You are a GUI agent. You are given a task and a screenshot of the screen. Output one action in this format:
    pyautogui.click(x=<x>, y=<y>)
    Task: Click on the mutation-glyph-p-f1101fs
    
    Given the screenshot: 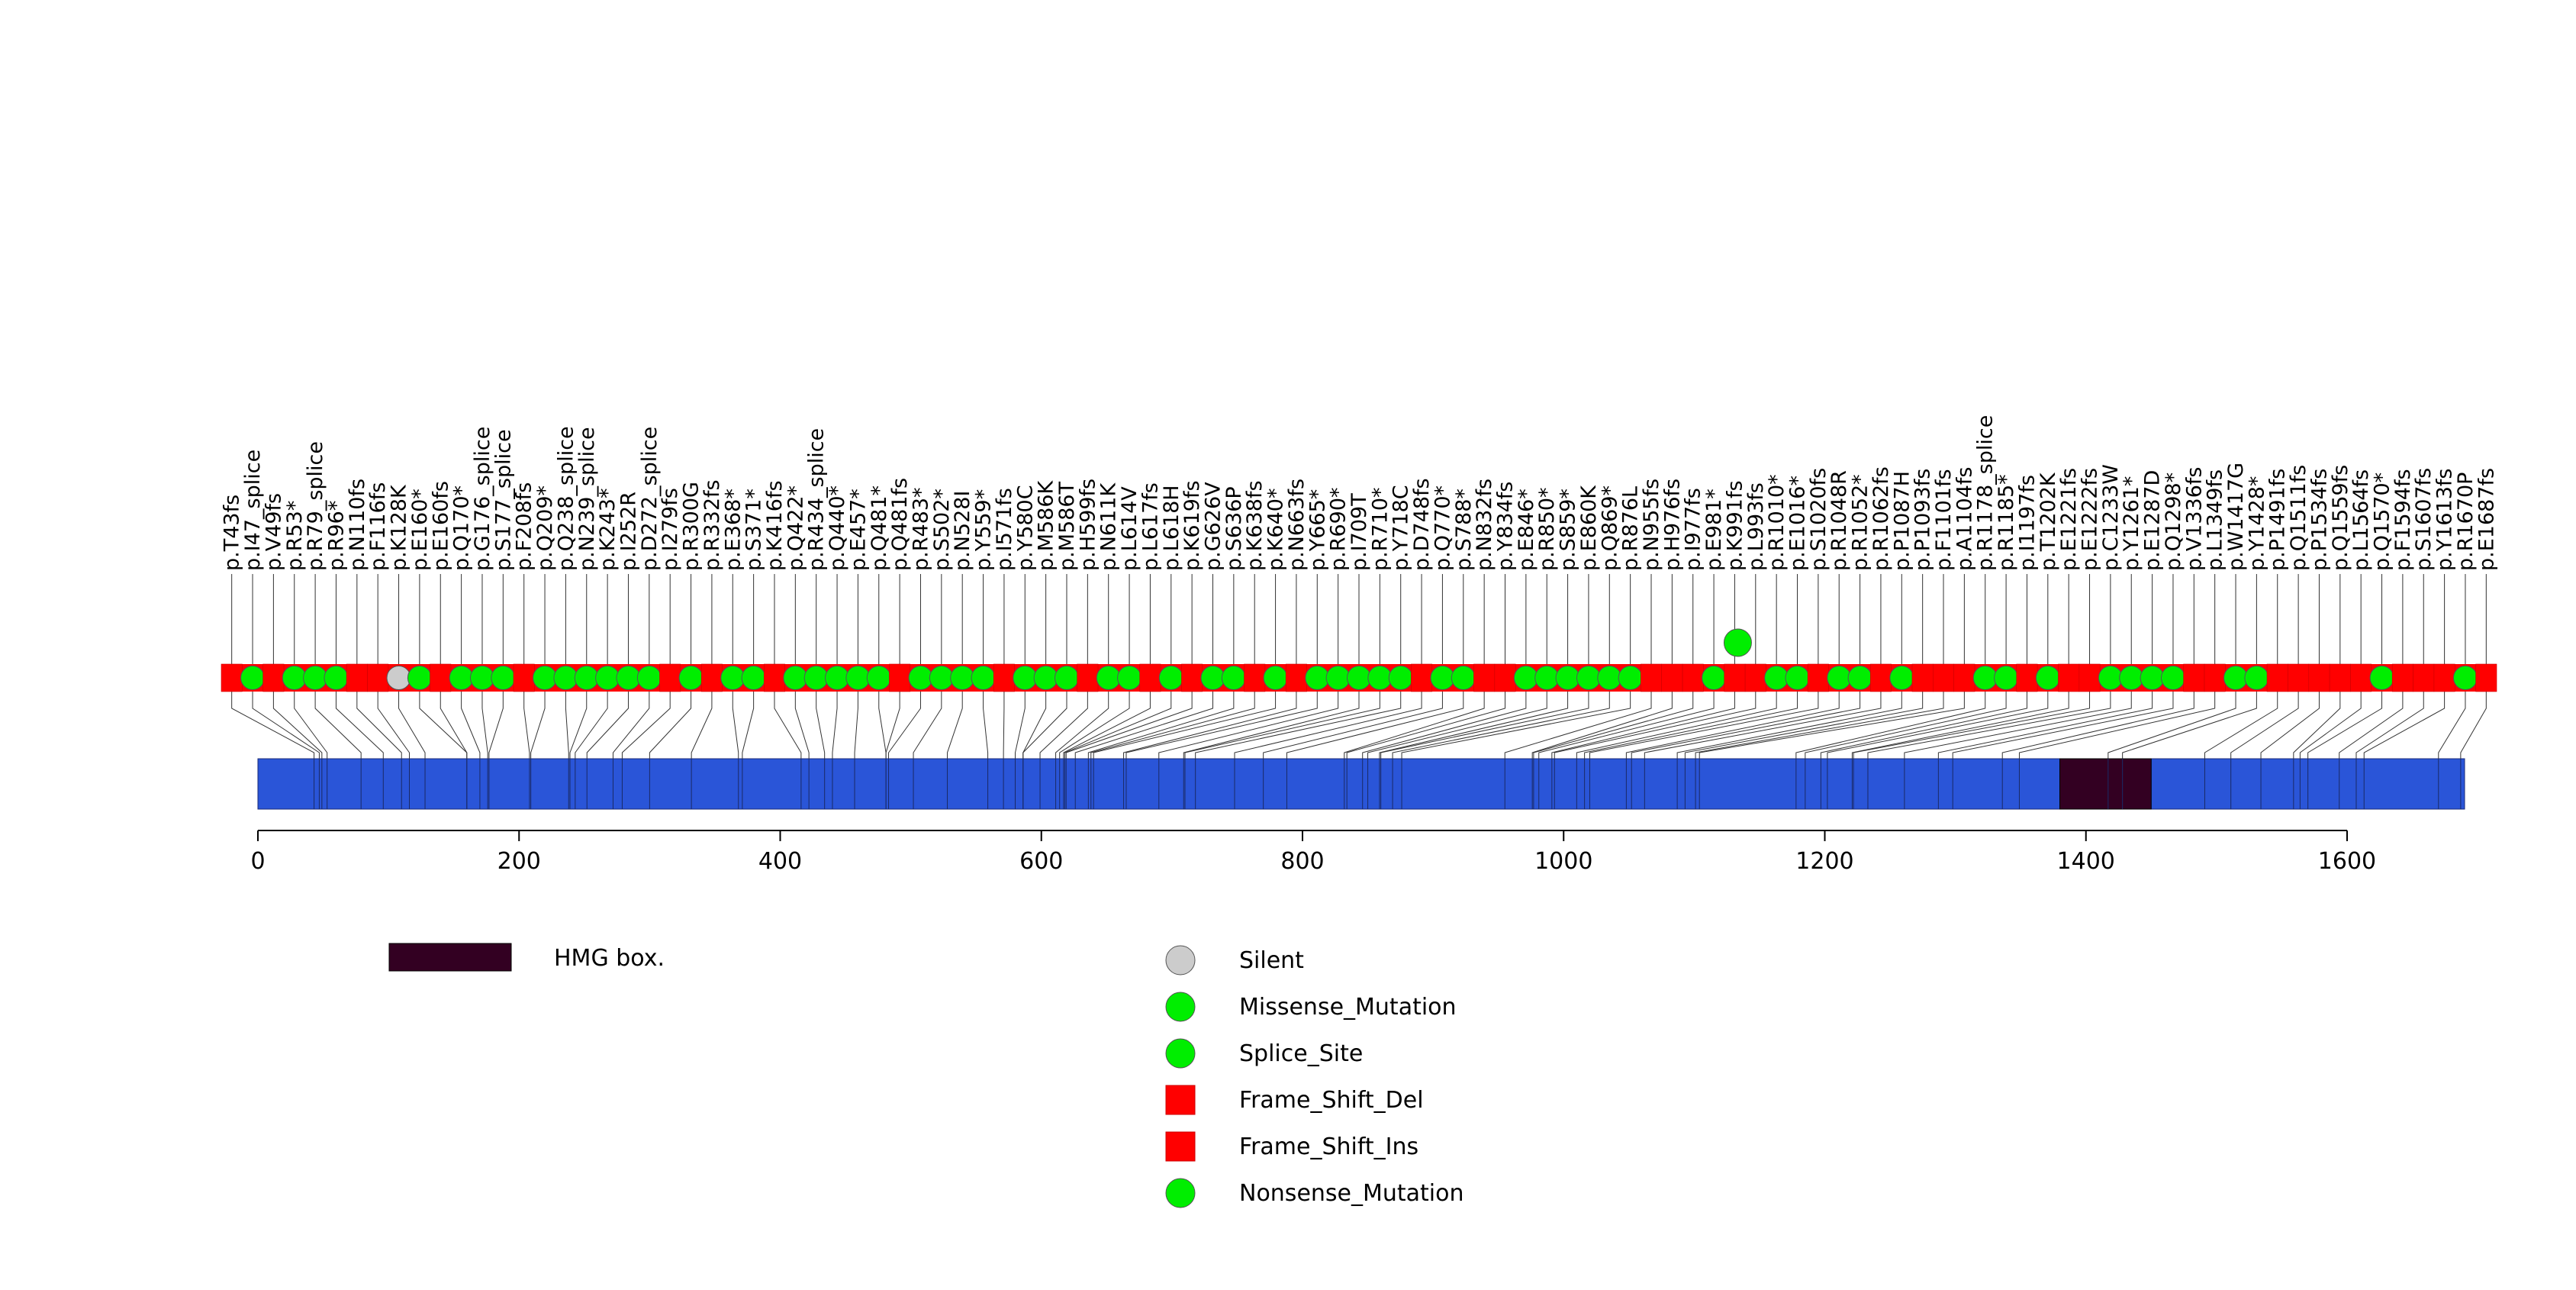 What is the action you would take?
    pyautogui.click(x=1943, y=678)
    